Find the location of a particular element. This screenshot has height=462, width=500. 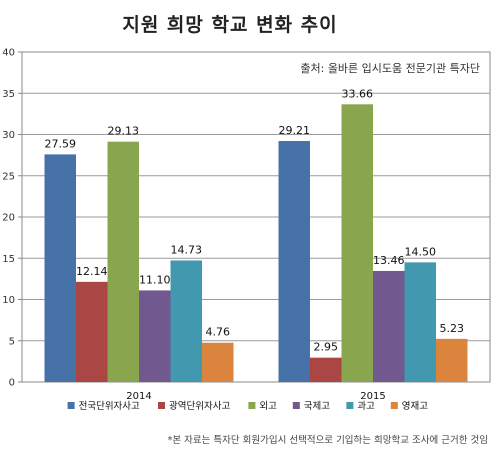

data-label: 13.46 is located at coordinates (389, 260).